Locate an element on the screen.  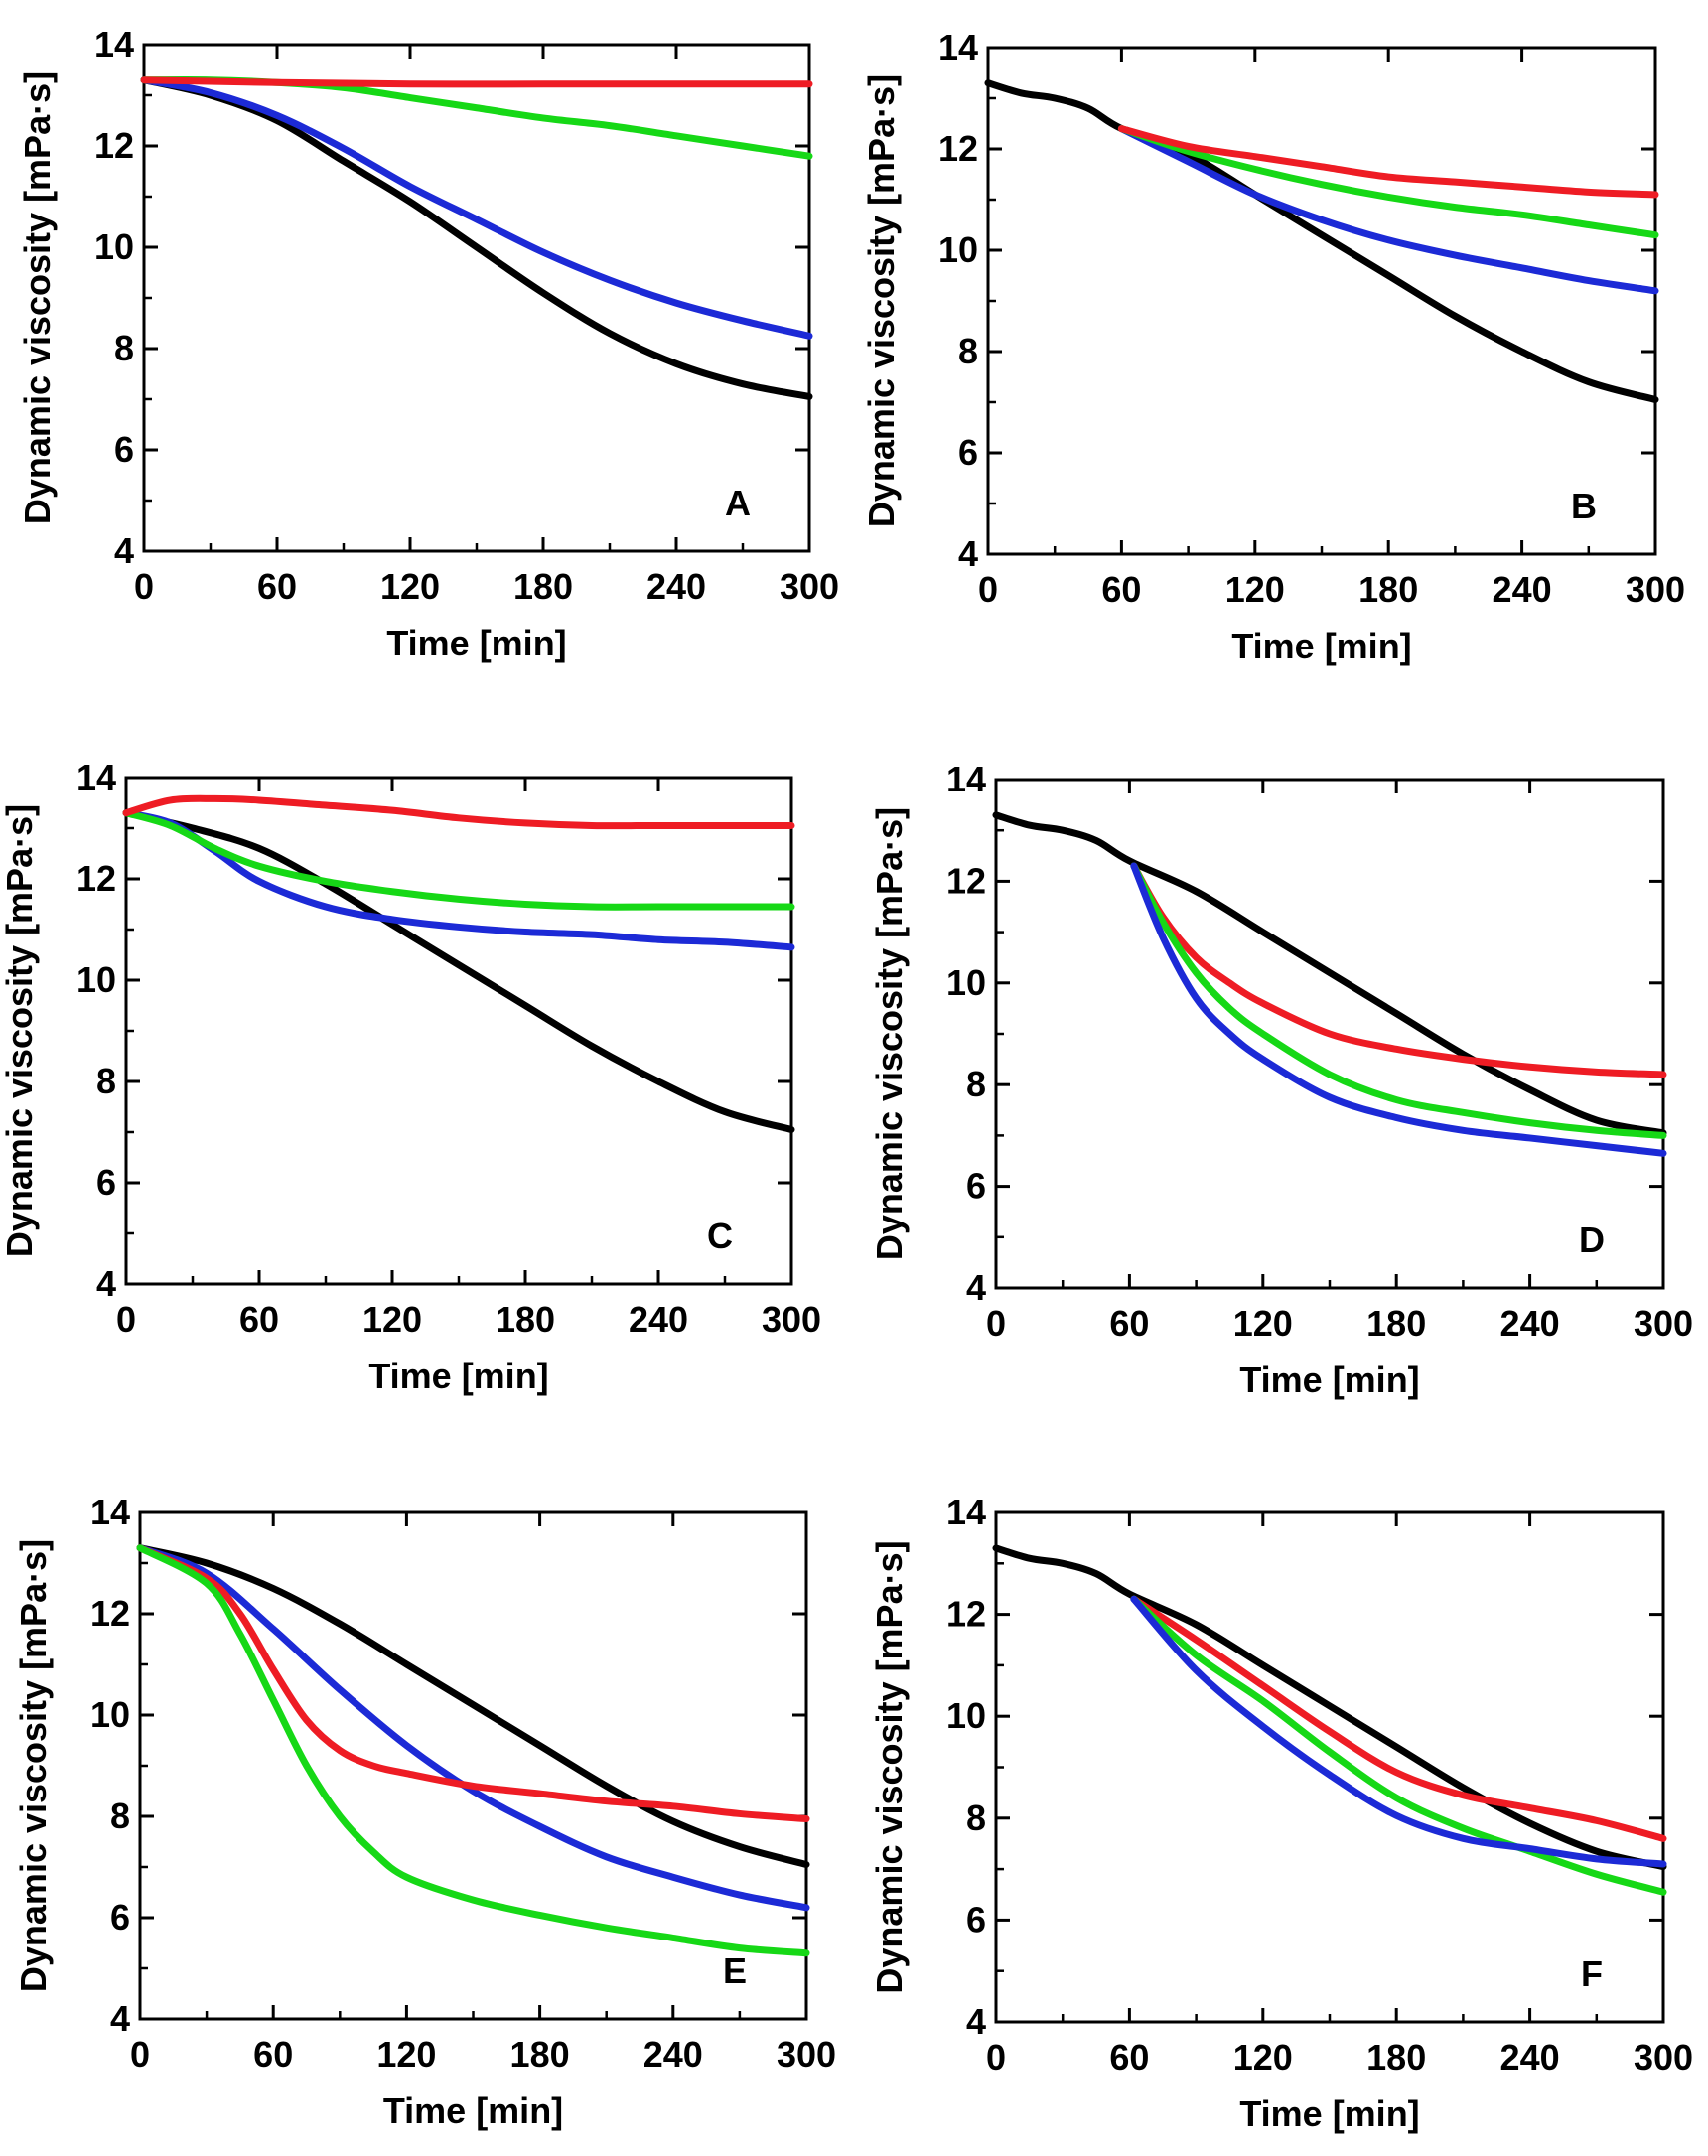
y-tick-label-b: 10 is located at coordinates (958, 249).